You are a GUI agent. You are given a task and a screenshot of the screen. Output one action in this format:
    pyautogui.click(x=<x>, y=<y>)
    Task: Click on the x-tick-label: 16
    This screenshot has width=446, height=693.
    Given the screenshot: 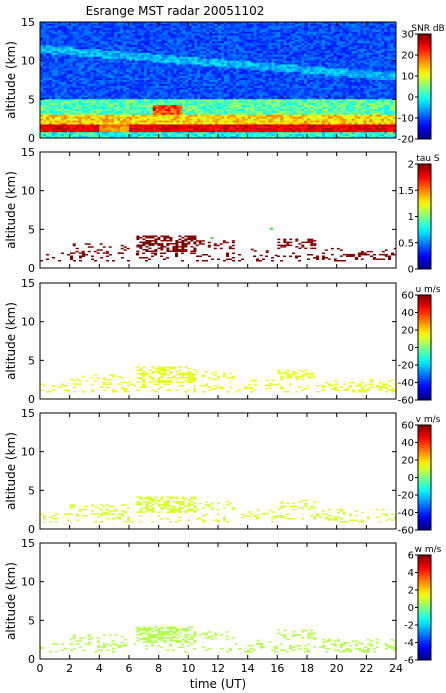 What is the action you would take?
    pyautogui.click(x=277, y=668)
    